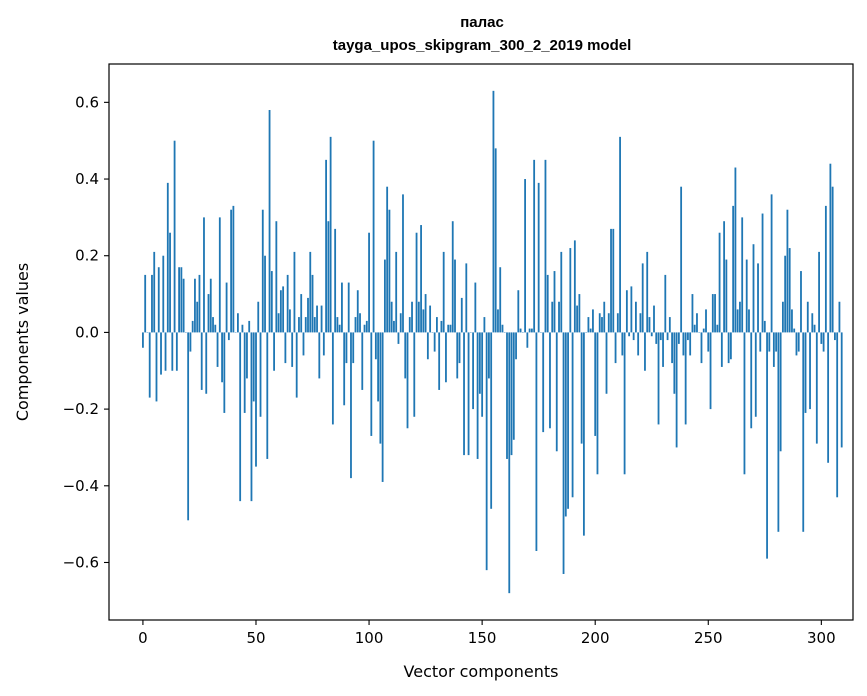 The width and height of the screenshot is (867, 696). Describe the element at coordinates (87, 332) in the screenshot. I see `y-tick-label: 0.0` at that location.